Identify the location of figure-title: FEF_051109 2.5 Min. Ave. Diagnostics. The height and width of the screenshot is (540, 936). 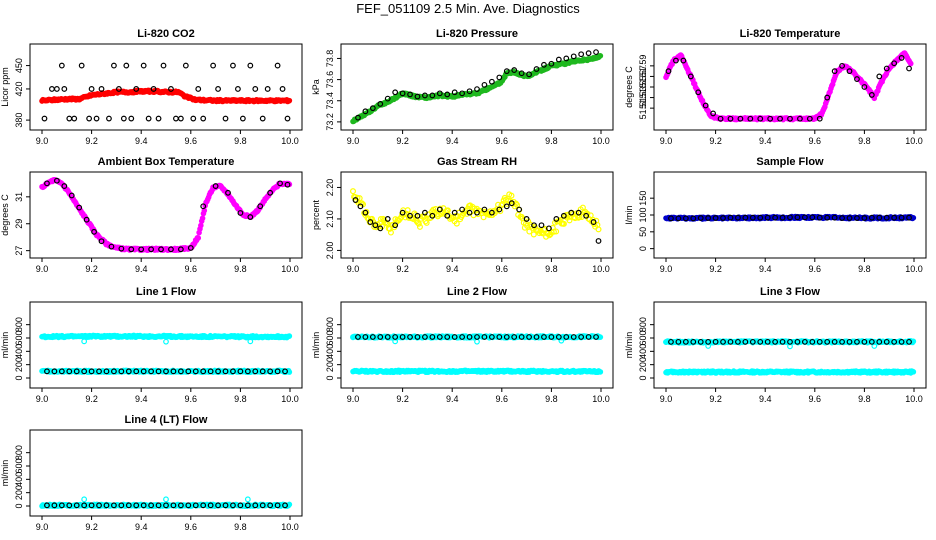
(468, 8).